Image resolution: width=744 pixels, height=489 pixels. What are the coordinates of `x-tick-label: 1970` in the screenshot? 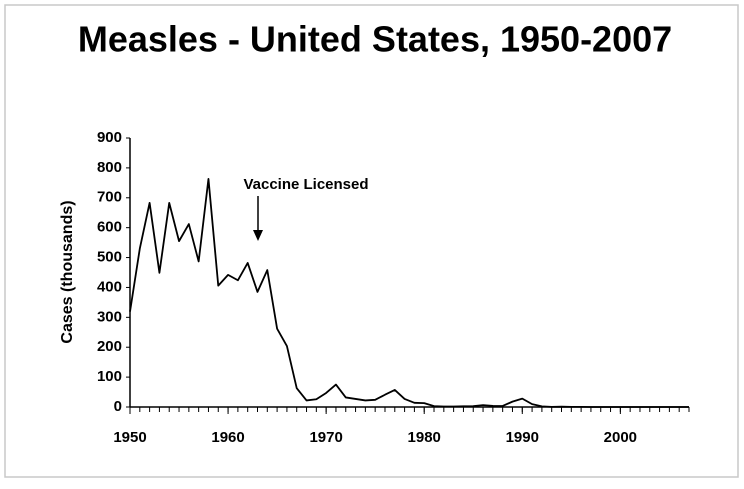 It's located at (325, 437).